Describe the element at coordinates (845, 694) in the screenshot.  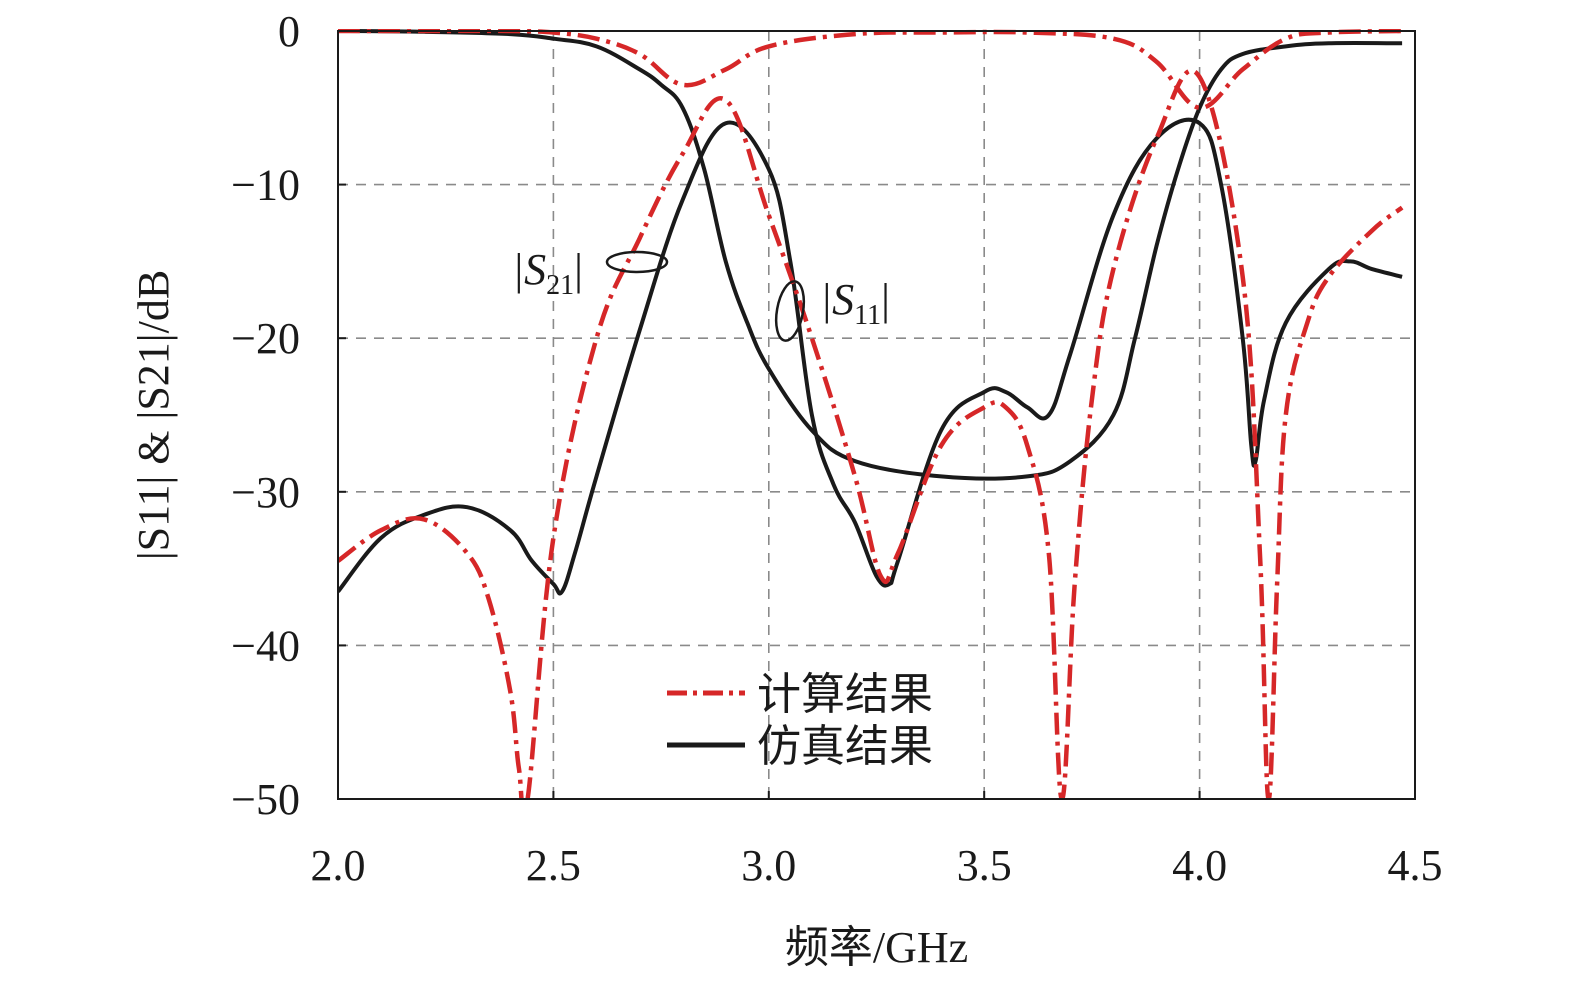
I see `legend-label: 计算结果` at that location.